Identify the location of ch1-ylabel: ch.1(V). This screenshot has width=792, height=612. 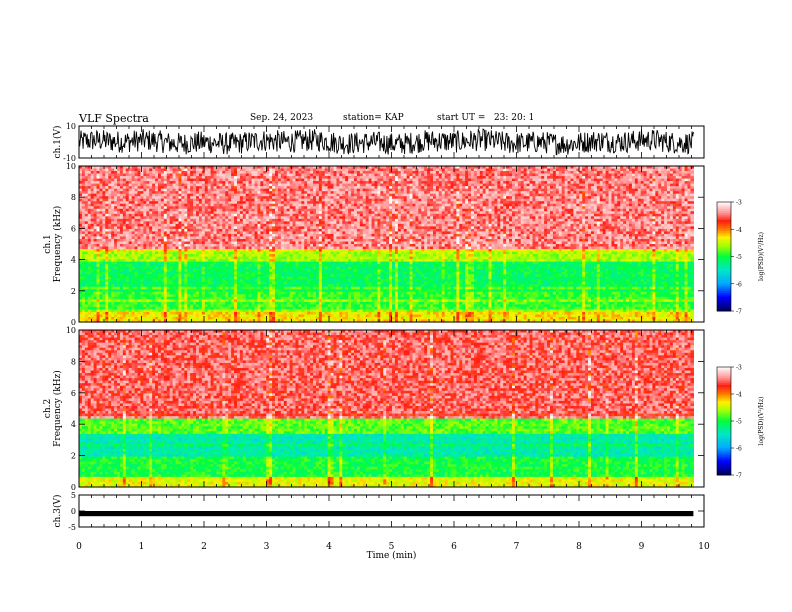
(57, 142).